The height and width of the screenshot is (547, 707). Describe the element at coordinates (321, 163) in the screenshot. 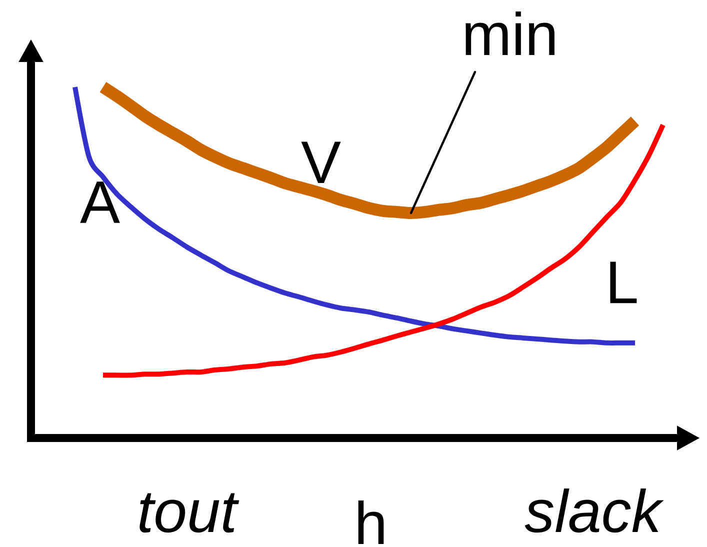

I see `series-label: V` at that location.